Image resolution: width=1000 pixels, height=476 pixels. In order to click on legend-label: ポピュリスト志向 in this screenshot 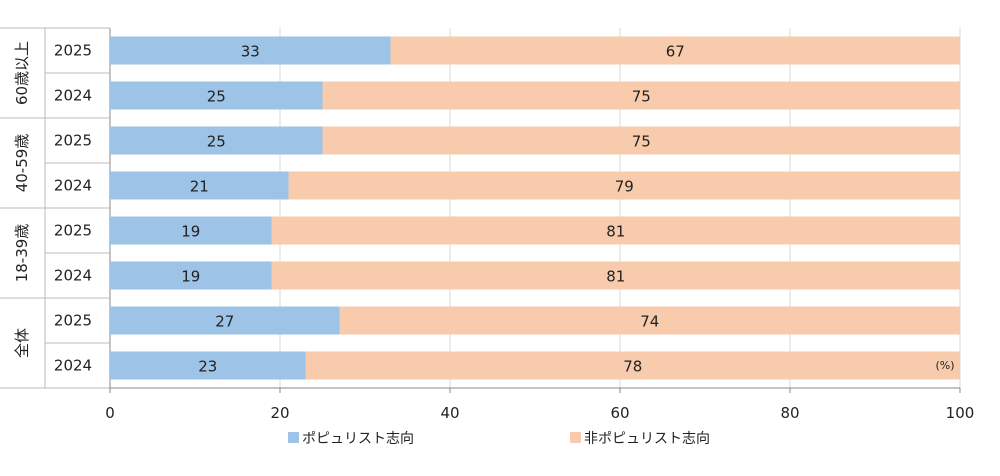, I will do `click(358, 439)`.